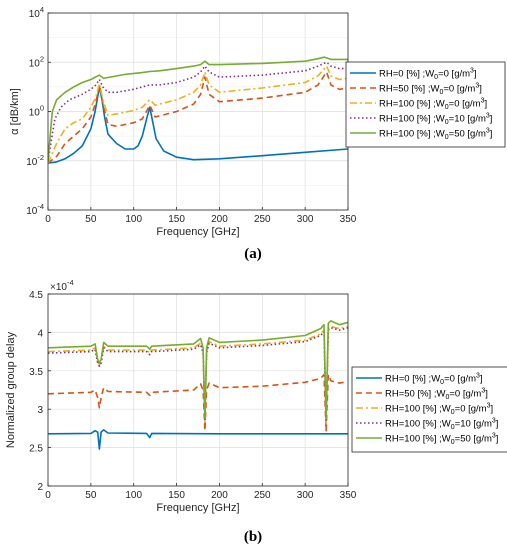 The image size is (507, 550). What do you see at coordinates (62, 285) in the screenshot?
I see `y-multiplier-label: ×10⁻⁴` at bounding box center [62, 285].